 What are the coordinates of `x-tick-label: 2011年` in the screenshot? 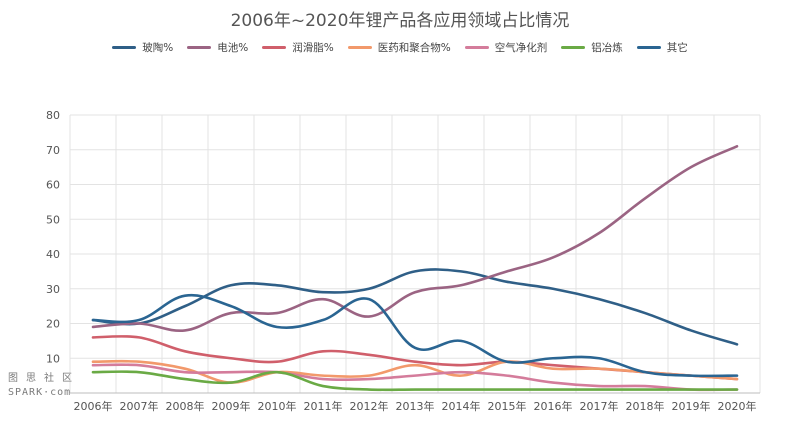 It's located at (323, 406).